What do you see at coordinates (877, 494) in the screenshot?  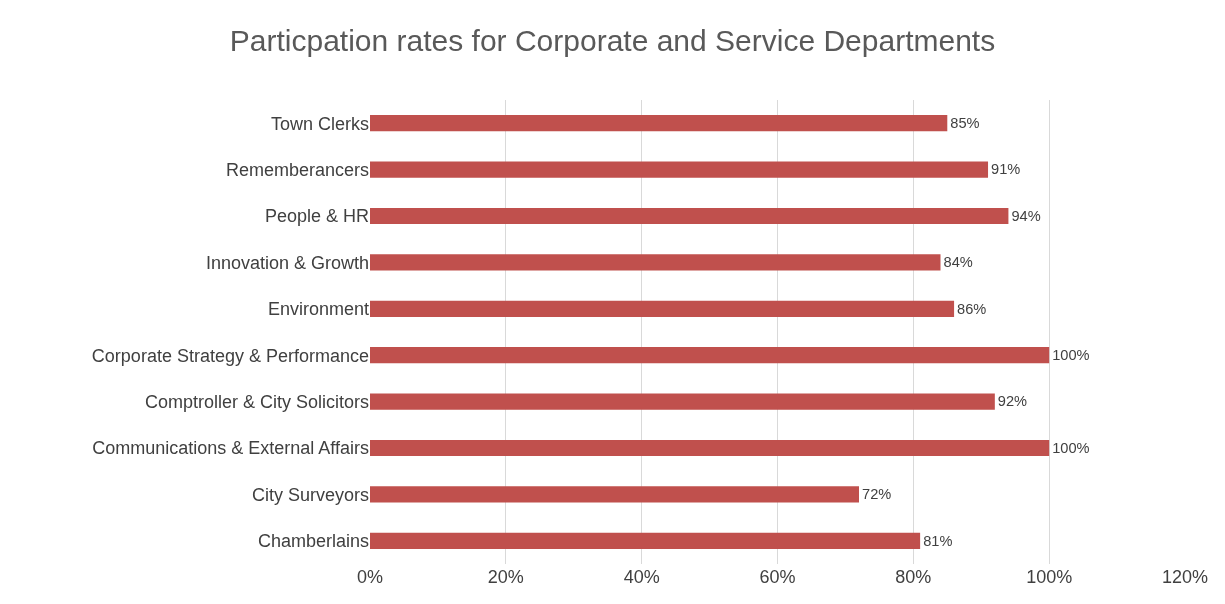 I see `data-label: 72%` at bounding box center [877, 494].